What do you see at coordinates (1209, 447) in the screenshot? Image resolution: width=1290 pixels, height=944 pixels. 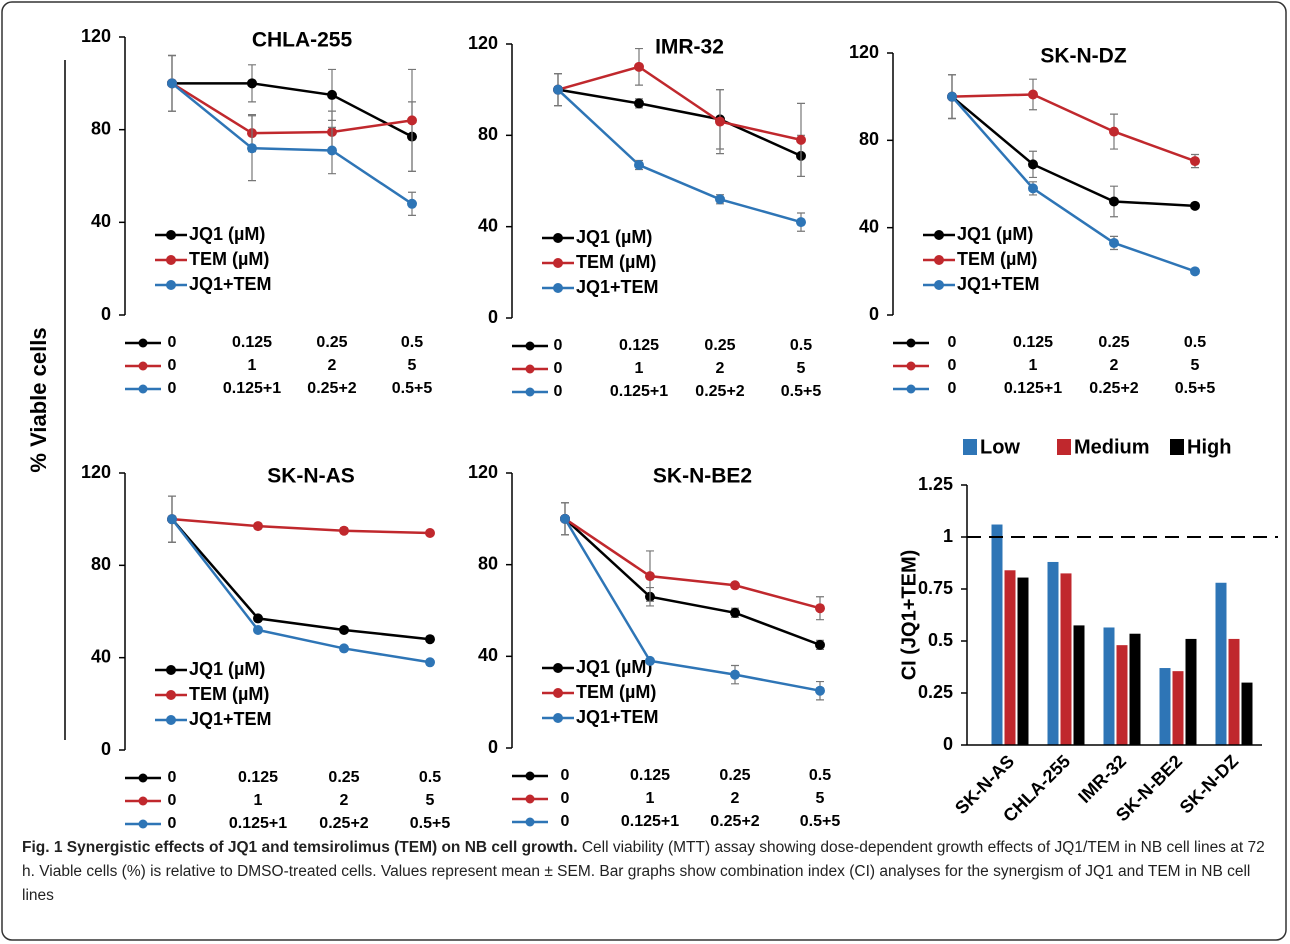 I see `legend-label: High` at bounding box center [1209, 447].